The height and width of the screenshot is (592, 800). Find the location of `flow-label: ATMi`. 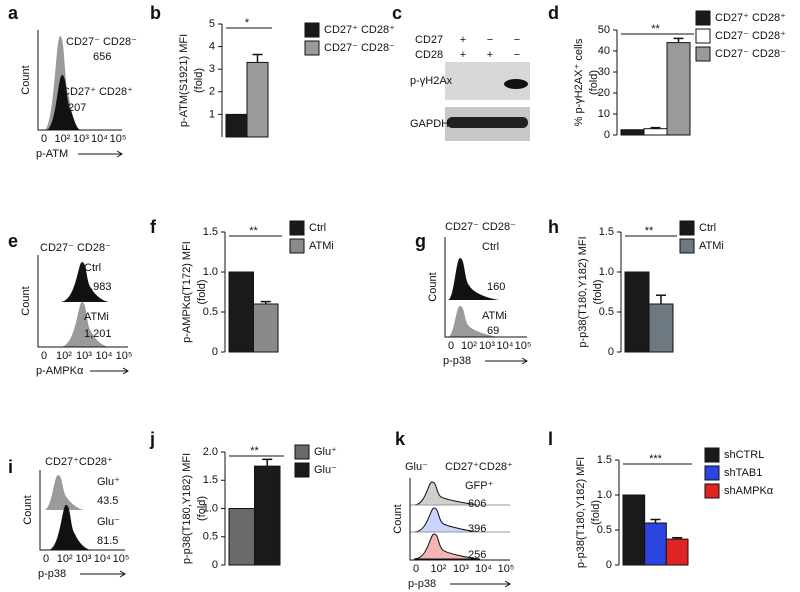

flow-label: ATMi is located at coordinates (494, 316).